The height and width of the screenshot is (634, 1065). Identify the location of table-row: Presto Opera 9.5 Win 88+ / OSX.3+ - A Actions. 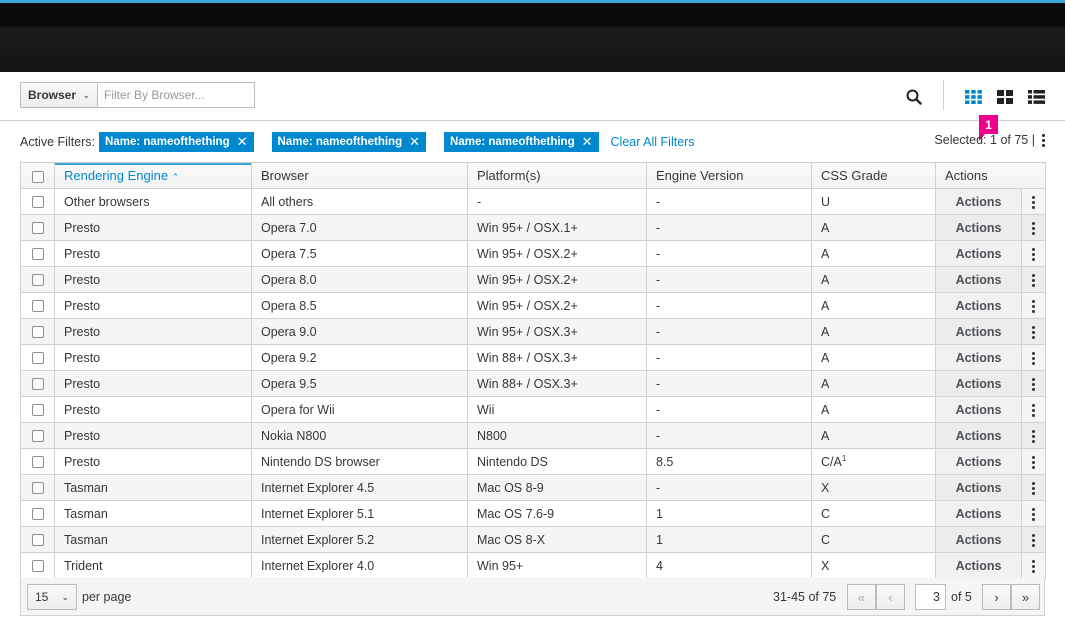
(533, 383).